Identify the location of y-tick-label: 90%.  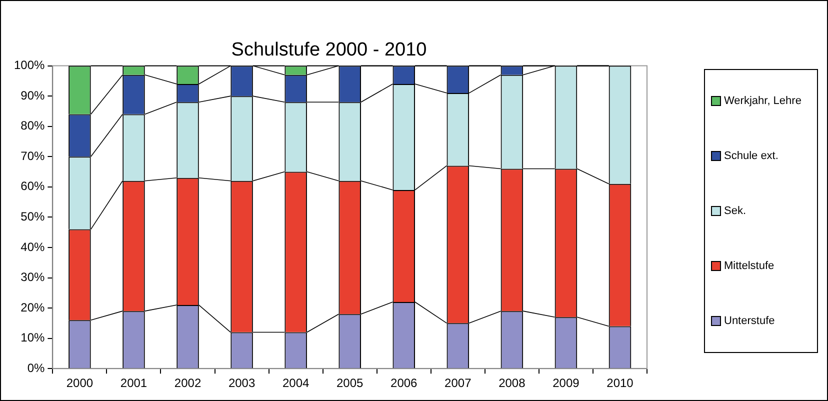
(33, 95).